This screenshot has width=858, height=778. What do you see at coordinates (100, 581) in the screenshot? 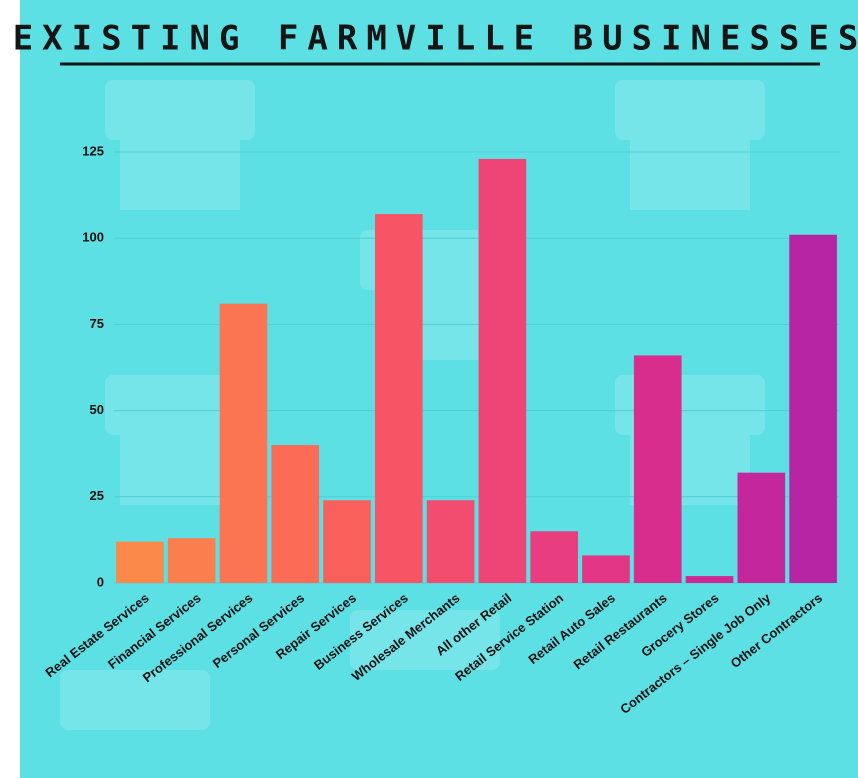
I see `y-tick-label: 0` at bounding box center [100, 581].